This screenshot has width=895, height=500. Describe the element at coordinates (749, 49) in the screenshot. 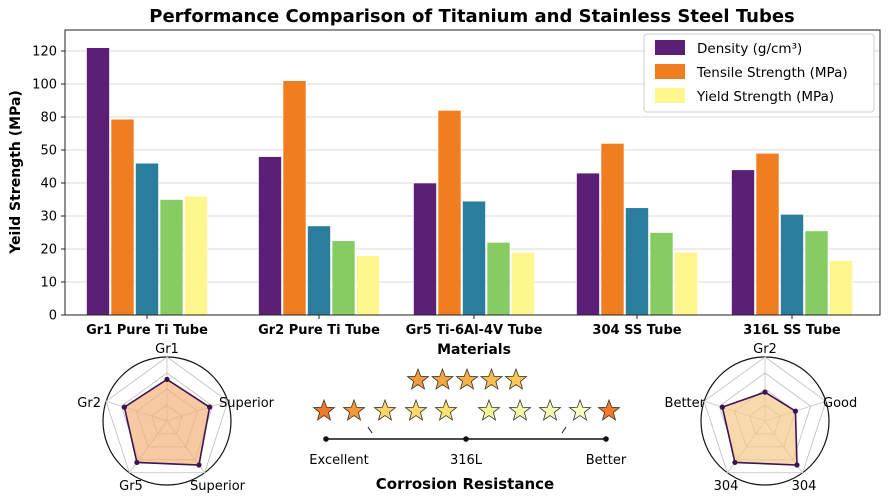

I see `legend-label: Density (g/cm³)` at that location.